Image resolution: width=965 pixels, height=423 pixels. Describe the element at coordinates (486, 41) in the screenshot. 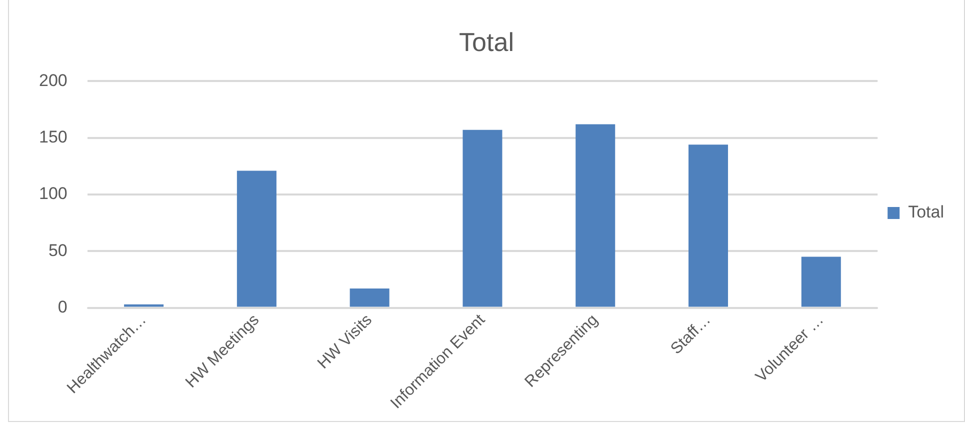

I see `chart-title: Total` at that location.